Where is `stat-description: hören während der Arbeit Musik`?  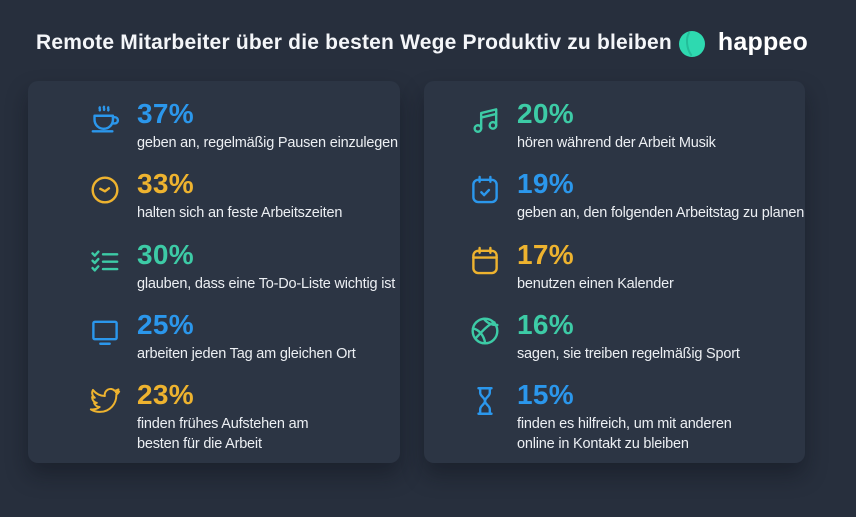 stat-description: hören während der Arbeit Musik is located at coordinates (616, 143).